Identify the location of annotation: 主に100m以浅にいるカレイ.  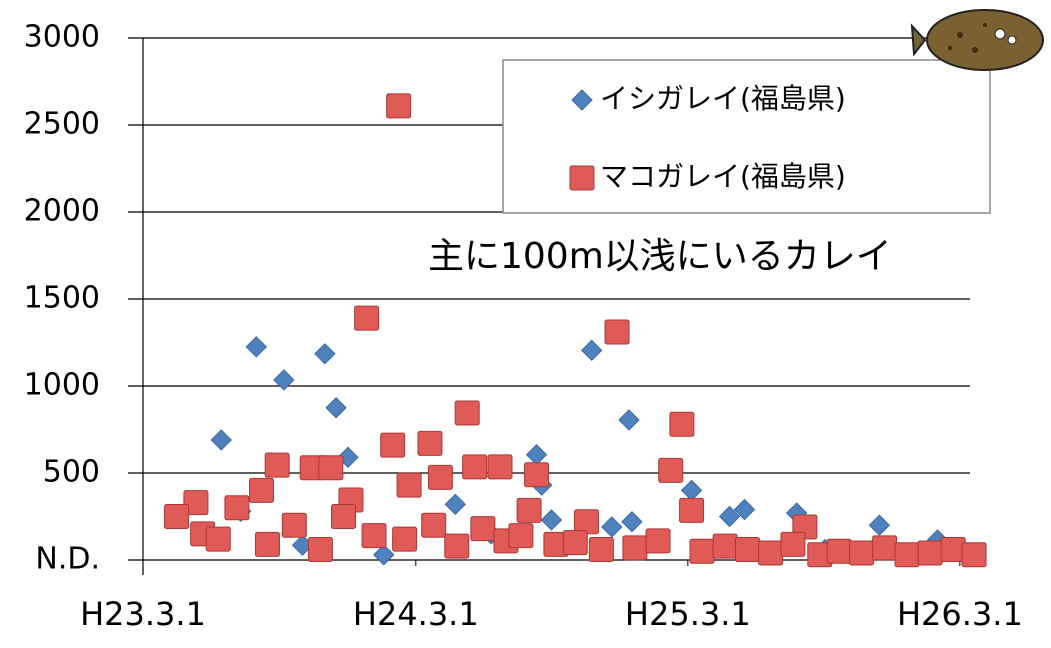
(660, 256).